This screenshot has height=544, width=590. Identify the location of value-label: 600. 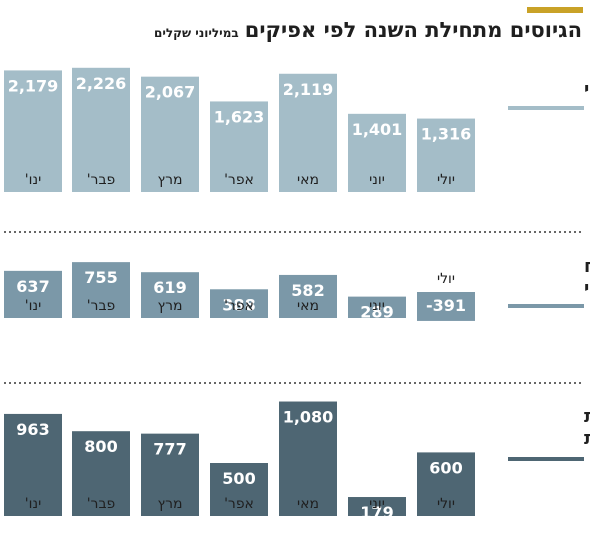
(445, 467).